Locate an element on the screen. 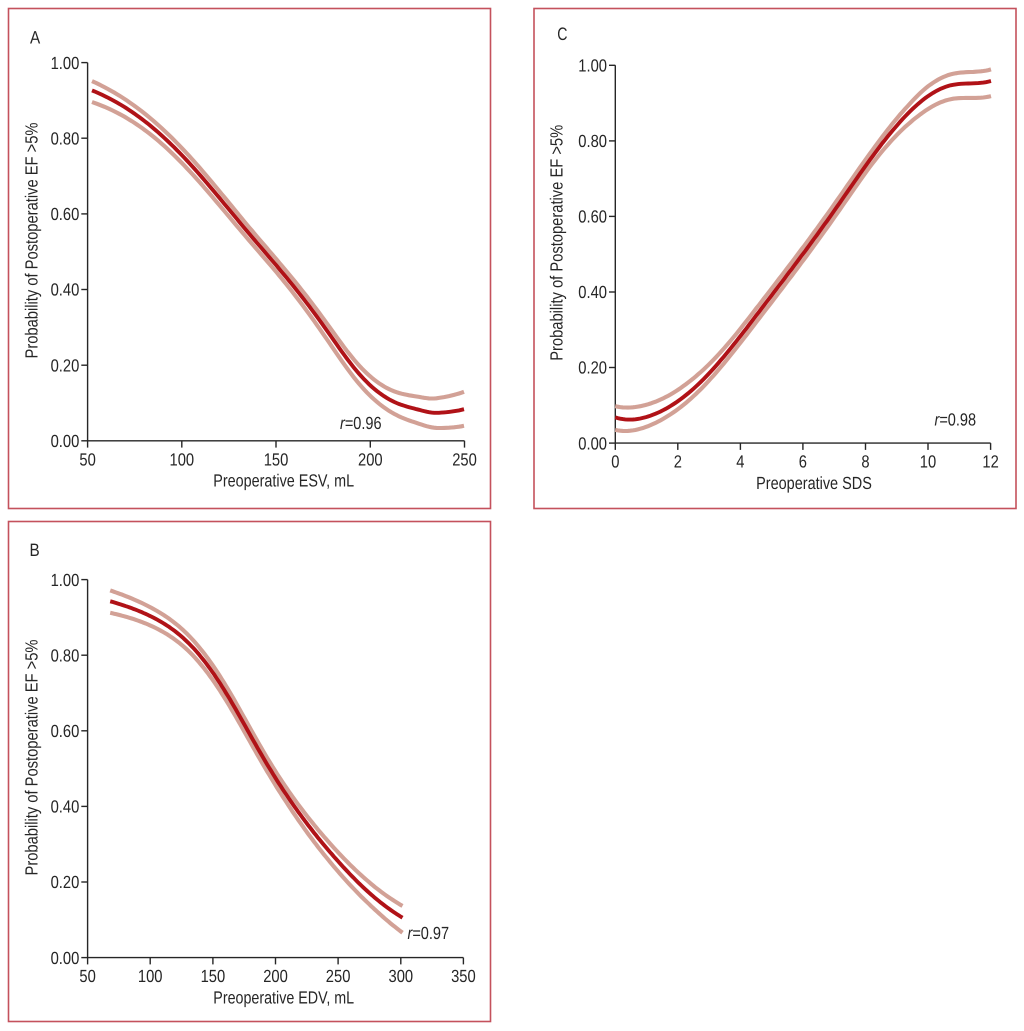 Image resolution: width=1024 pixels, height=1031 pixels. svg-text: 0 is located at coordinates (615, 462).